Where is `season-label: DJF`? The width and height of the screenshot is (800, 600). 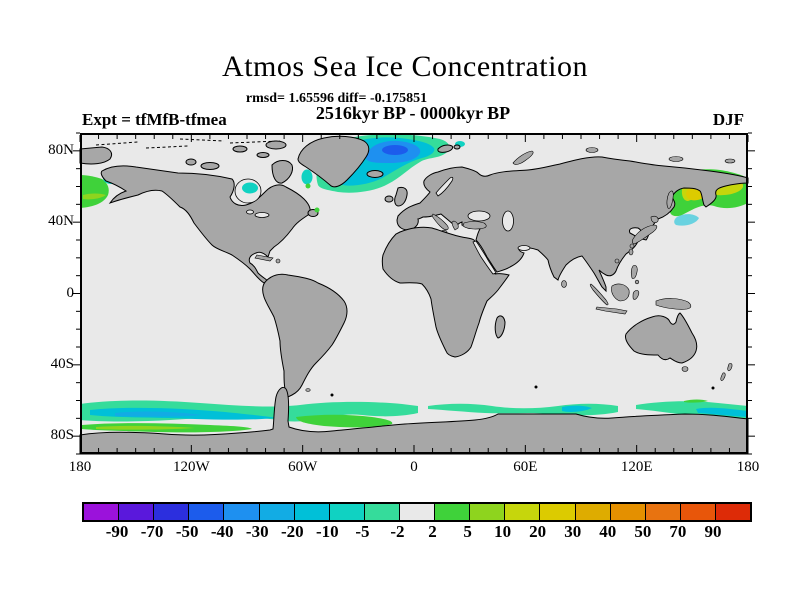 season-label: DJF is located at coordinates (728, 119).